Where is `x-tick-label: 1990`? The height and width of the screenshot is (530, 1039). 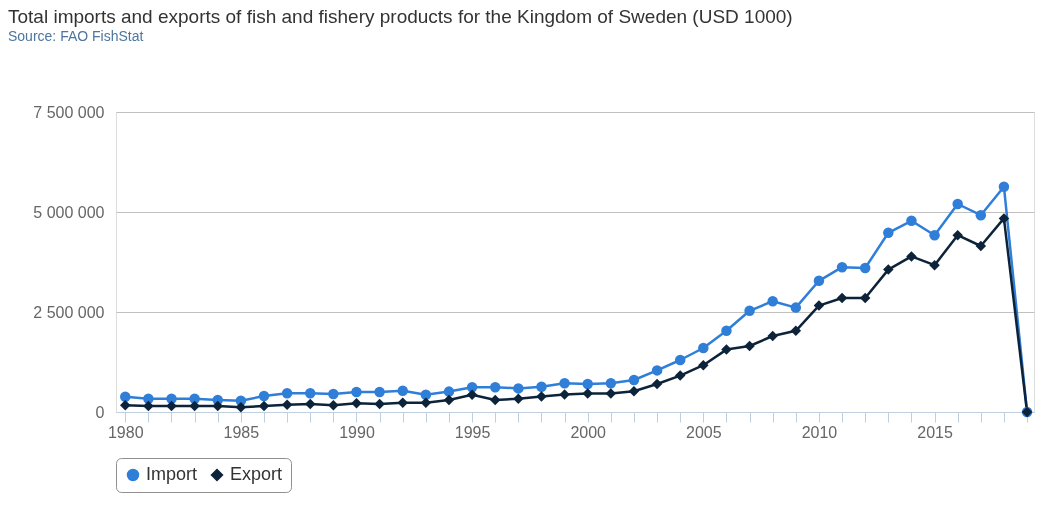
x-tick-label: 1990 is located at coordinates (357, 432).